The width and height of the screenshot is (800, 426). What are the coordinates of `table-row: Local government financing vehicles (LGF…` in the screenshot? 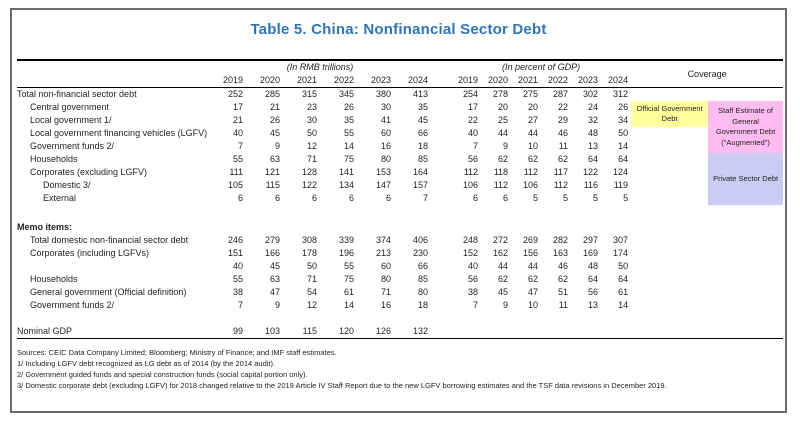 It's located at (400, 133).